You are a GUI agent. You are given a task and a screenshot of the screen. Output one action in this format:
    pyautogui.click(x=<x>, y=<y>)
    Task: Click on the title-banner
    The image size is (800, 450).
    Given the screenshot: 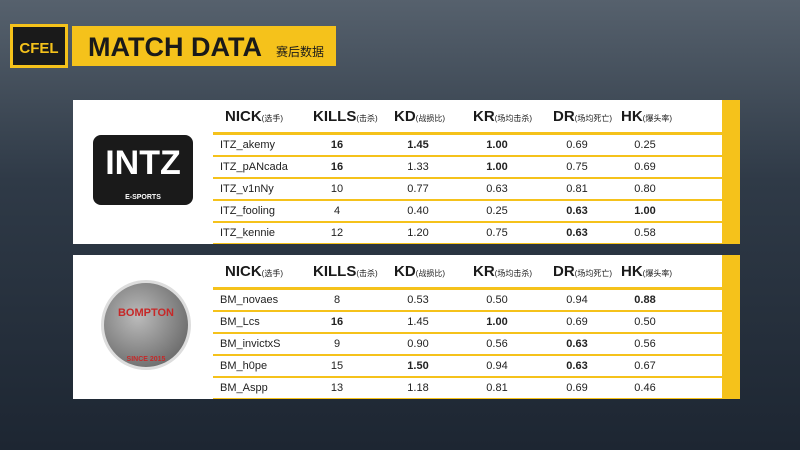 What is the action you would take?
    pyautogui.click(x=204, y=46)
    